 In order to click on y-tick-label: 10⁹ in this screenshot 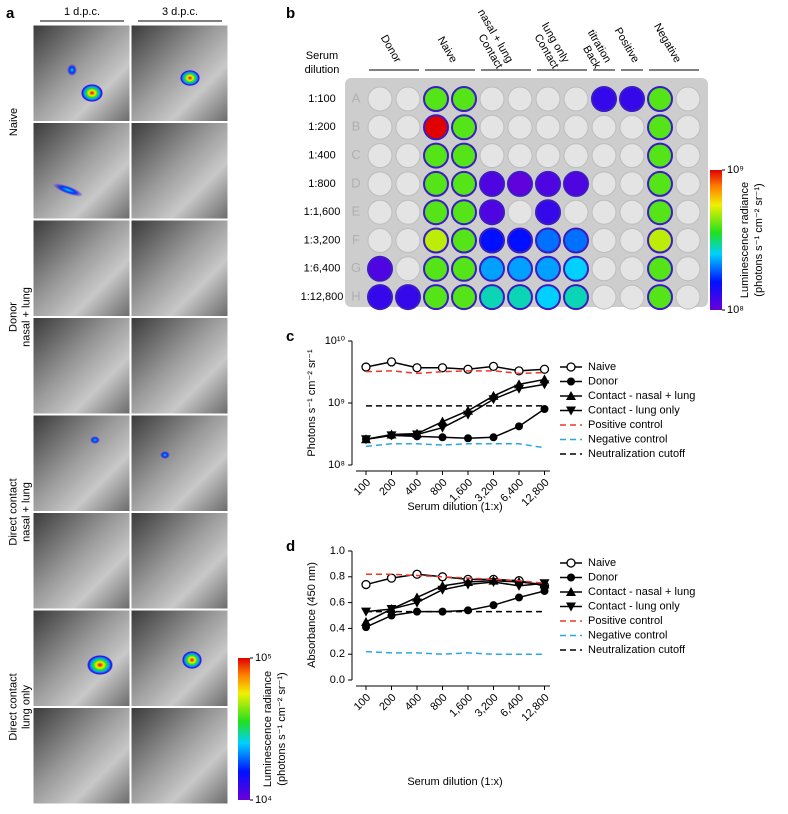, I will do `click(336, 403)`.